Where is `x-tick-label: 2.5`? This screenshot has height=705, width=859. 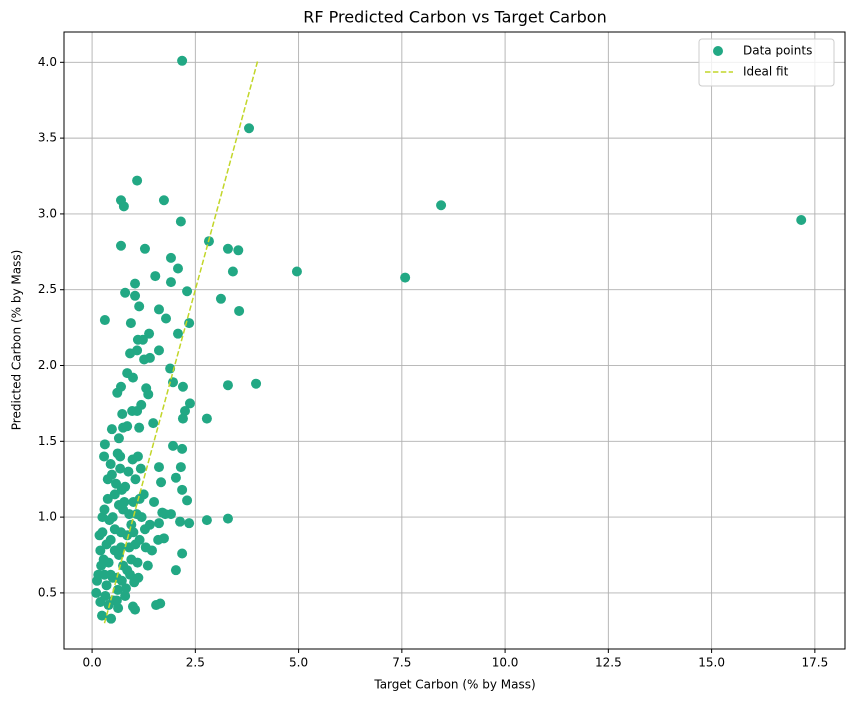 x-tick-label: 2.5 is located at coordinates (195, 663).